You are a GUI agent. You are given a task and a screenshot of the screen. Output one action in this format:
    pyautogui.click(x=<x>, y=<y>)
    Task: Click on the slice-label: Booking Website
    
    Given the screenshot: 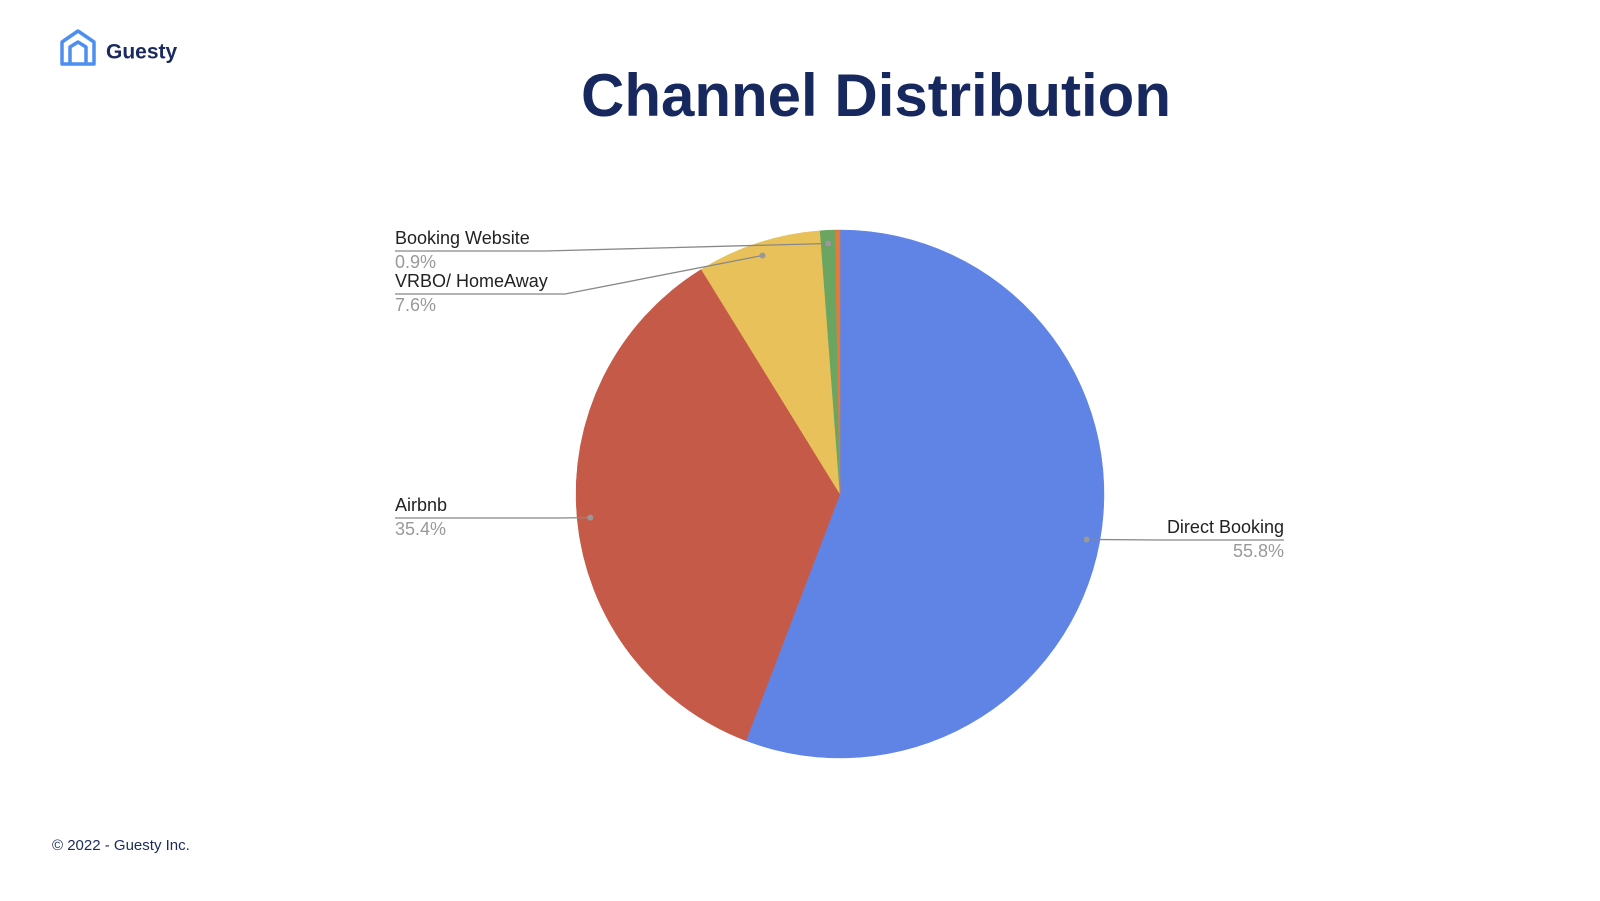 What is the action you would take?
    pyautogui.click(x=462, y=238)
    